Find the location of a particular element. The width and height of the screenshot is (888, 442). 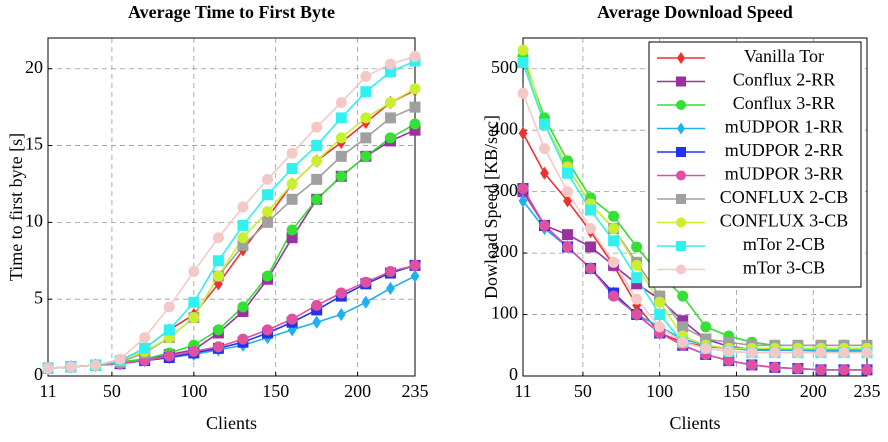

legend-label: CONFLUX 2-CB is located at coordinates (784, 197).